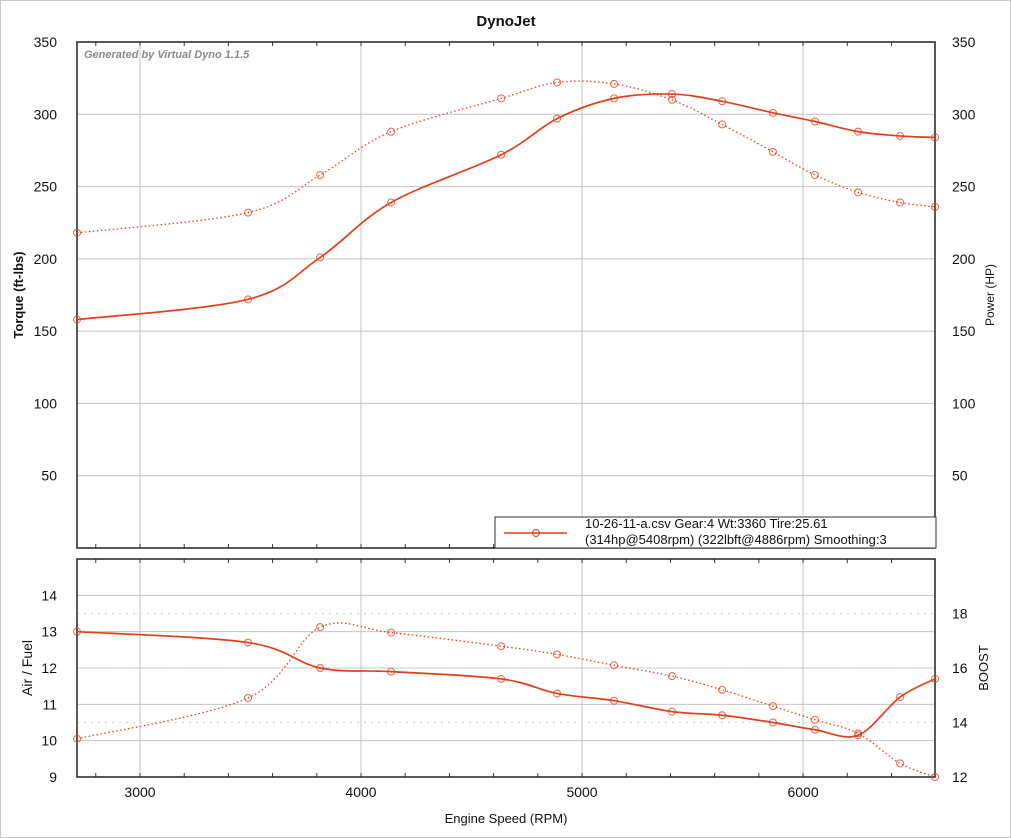  What do you see at coordinates (964, 259) in the screenshot?
I see `y2-tick-label: 200` at bounding box center [964, 259].